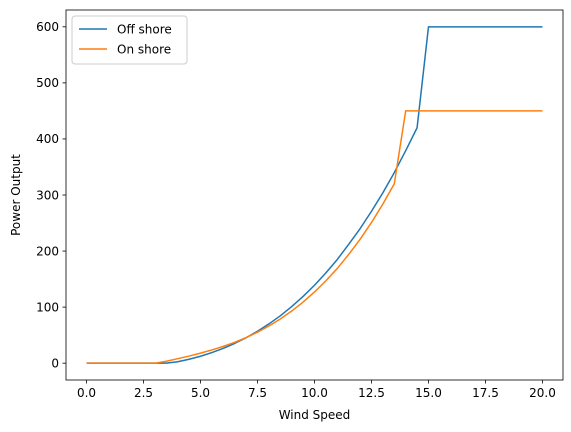 The height and width of the screenshot is (432, 571). I want to click on y-tick-label: 100, so click(47, 307).